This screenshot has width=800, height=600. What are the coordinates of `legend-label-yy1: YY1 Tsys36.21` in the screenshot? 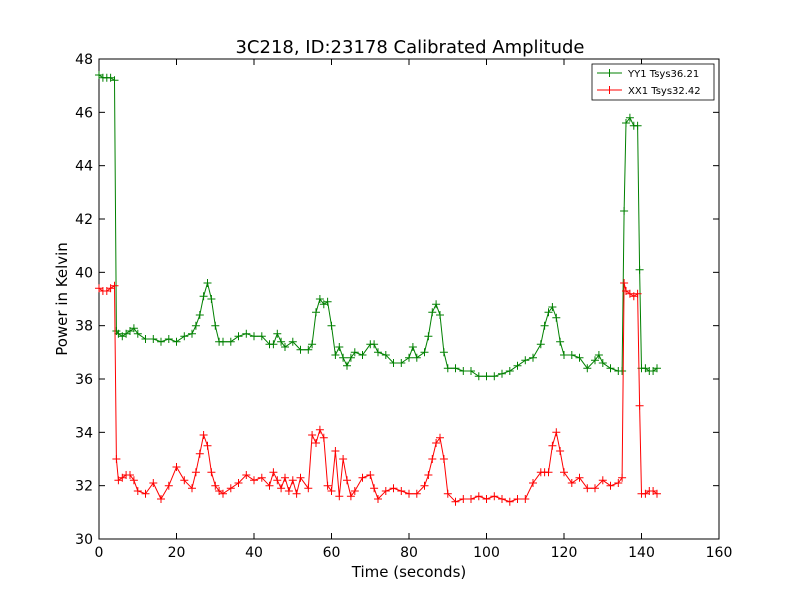 It's located at (663, 74).